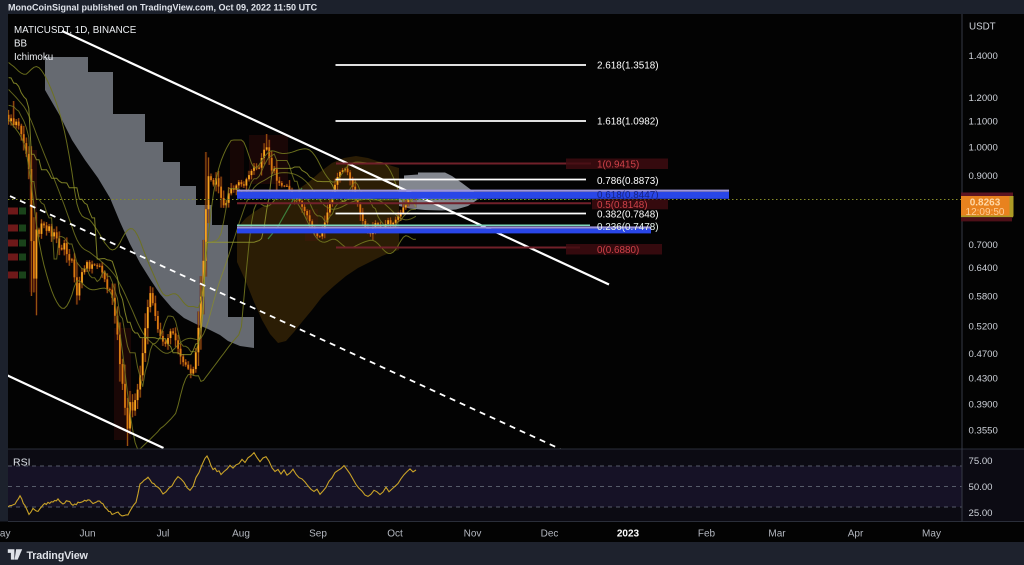 This screenshot has width=1024, height=565. I want to click on svg-text: 0.786(0.8873), so click(628, 181).